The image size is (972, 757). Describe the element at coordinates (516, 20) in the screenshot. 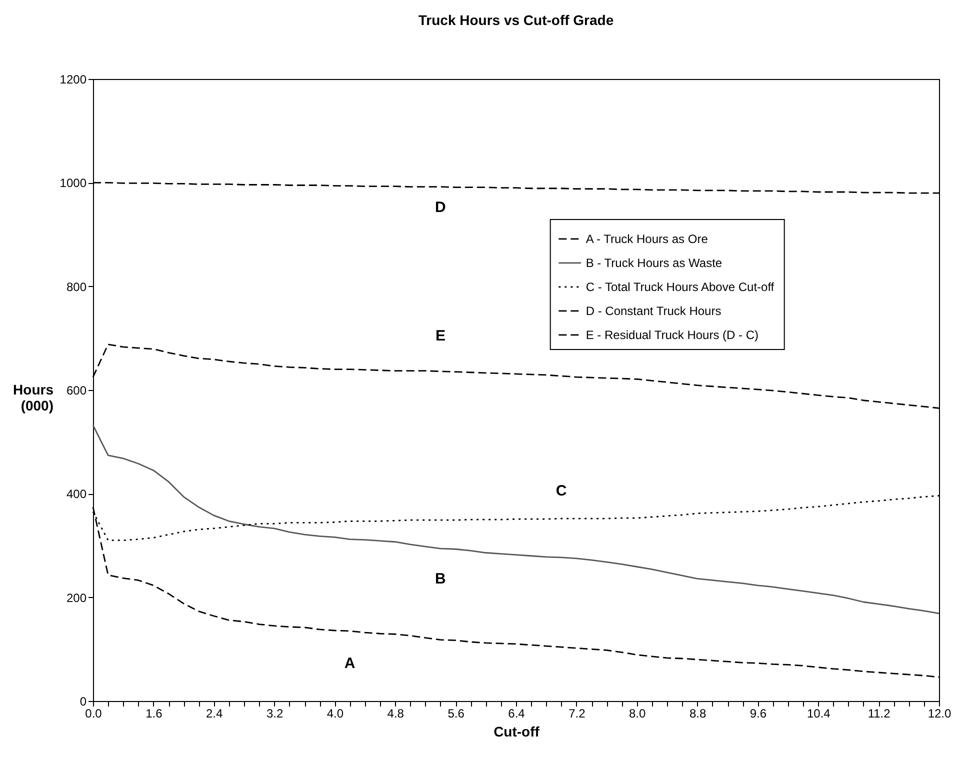

I see `chart-title: Truck Hours vs Cut-off Grade` at that location.